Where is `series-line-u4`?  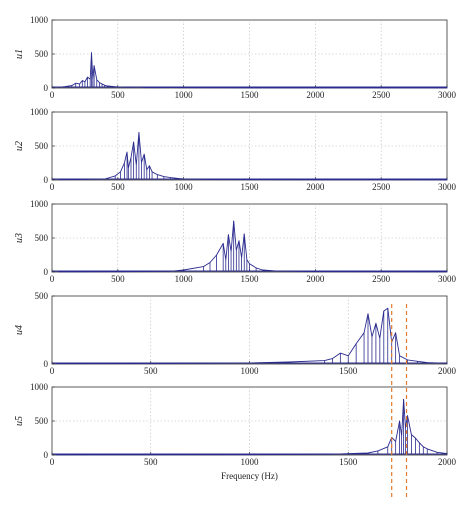 series-line-u4 is located at coordinates (251, 336).